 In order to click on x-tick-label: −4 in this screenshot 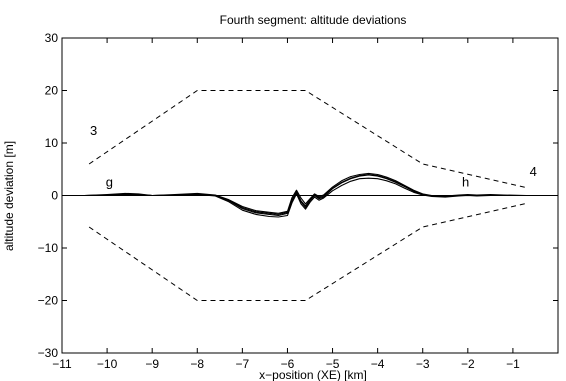, I will do `click(378, 364)`.